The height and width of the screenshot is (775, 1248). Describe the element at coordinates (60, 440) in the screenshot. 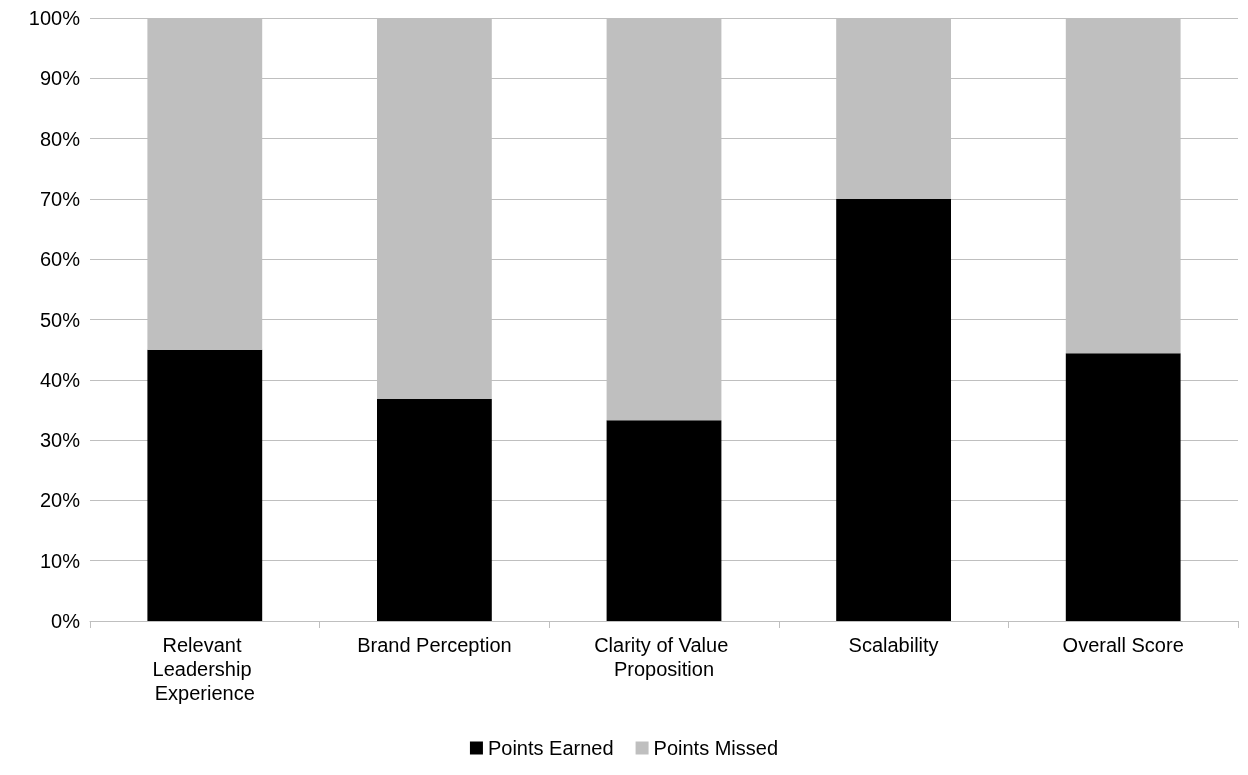

I see `y-tick-label: 30%` at that location.